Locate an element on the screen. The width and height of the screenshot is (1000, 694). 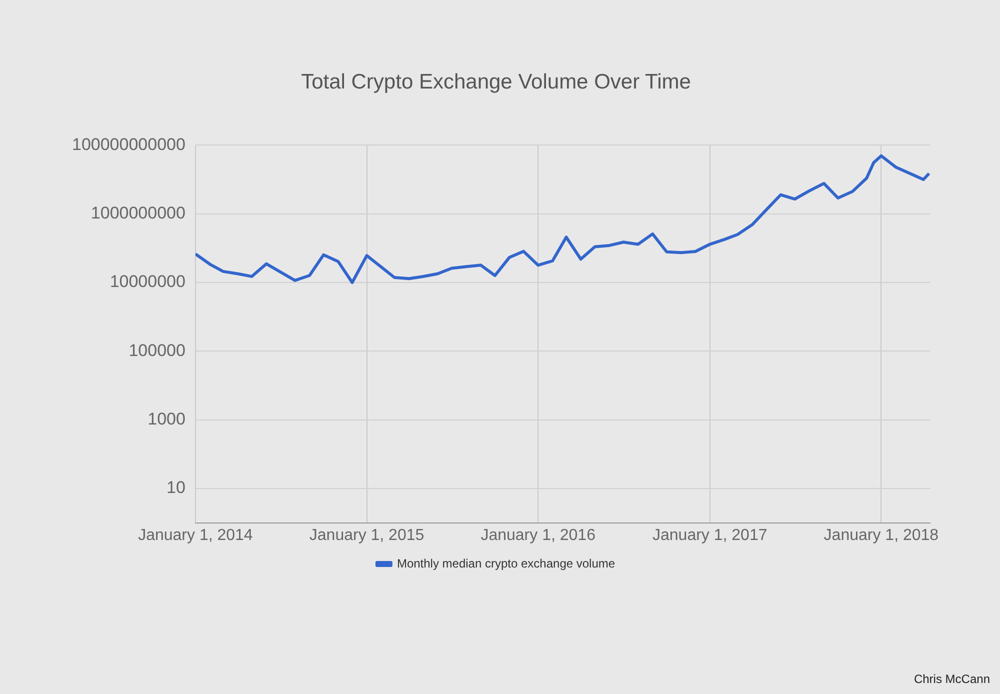
y-tick-label: 100000000000 is located at coordinates (129, 144).